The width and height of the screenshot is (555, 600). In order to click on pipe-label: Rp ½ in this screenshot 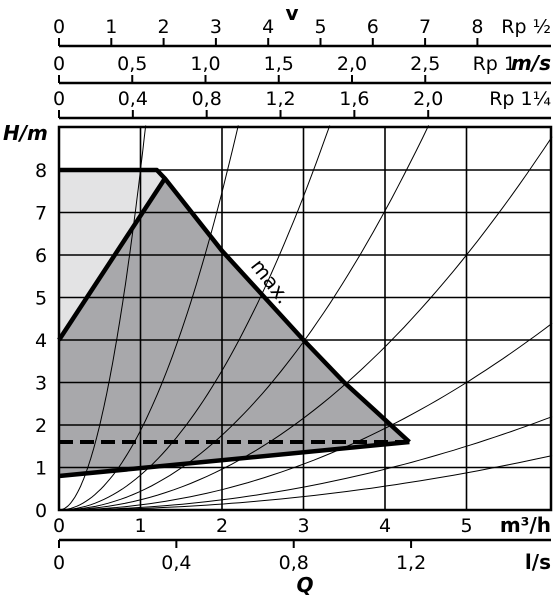, I will do `click(526, 27)`.